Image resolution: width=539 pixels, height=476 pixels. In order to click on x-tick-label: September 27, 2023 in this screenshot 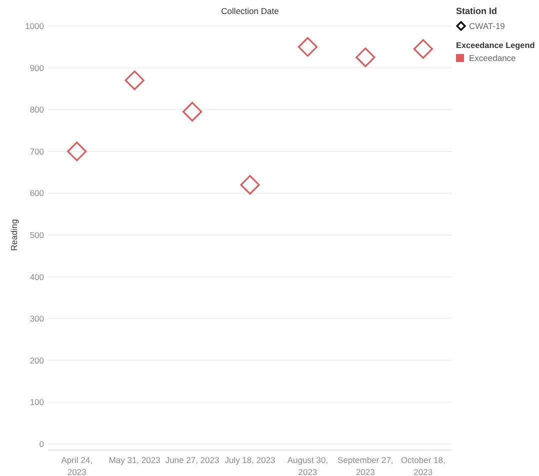, I will do `click(366, 465)`.